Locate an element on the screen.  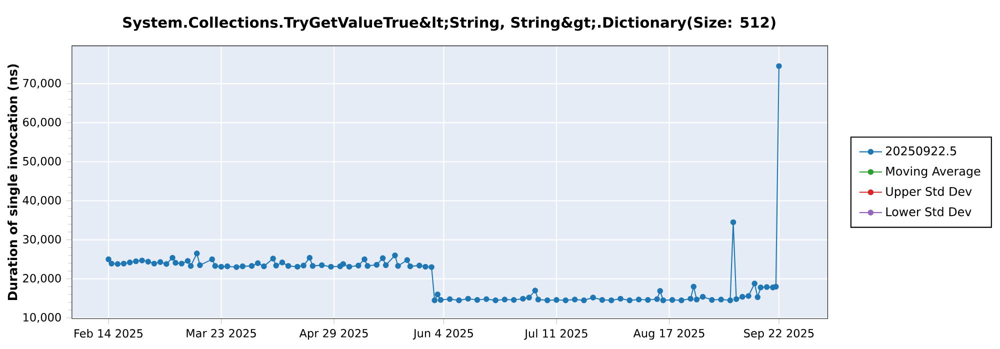
x-tick-label: Jul 11 2025 is located at coordinates (556, 334).